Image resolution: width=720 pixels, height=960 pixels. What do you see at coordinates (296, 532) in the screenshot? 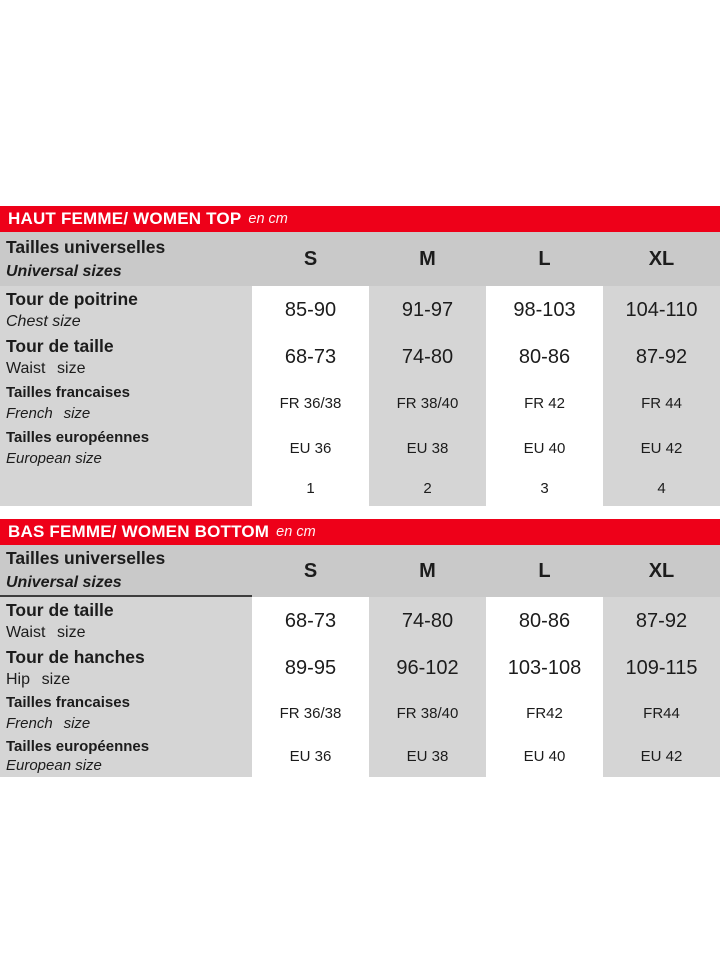
I see `women-bottom-unit-label: en cm` at bounding box center [296, 532].